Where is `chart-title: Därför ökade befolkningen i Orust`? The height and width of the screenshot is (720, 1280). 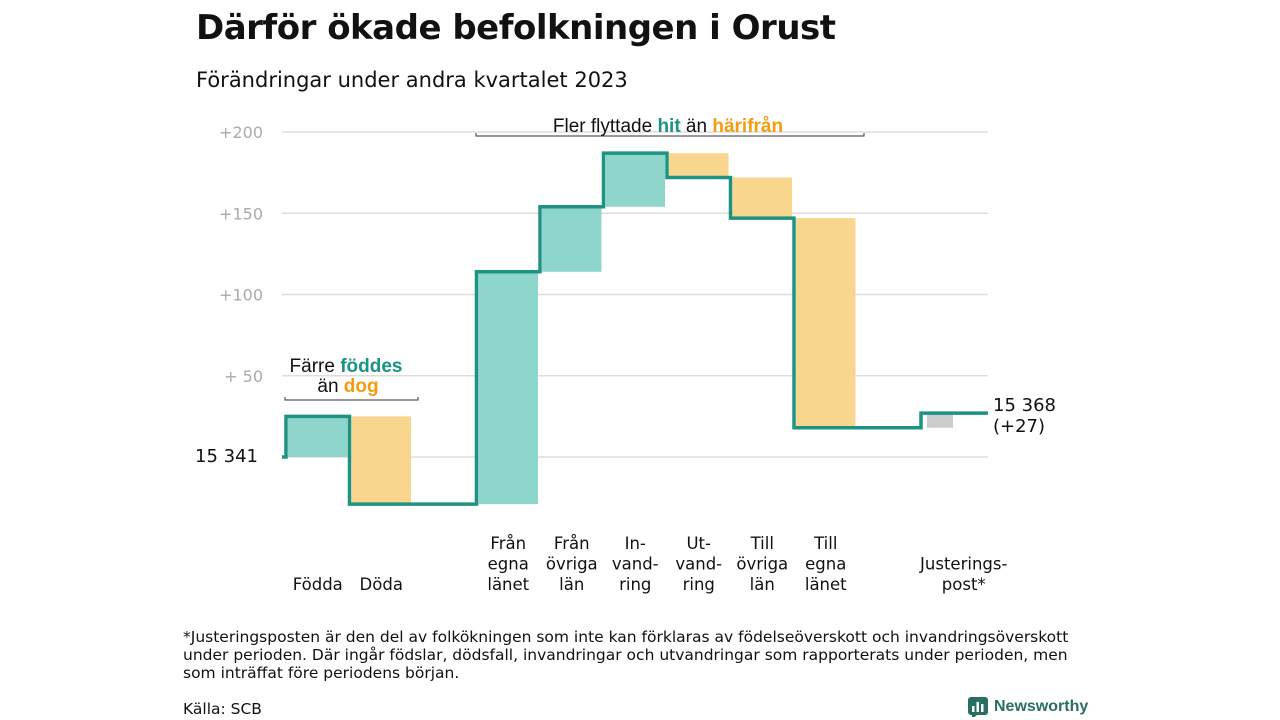
chart-title: Därför ökade befolkningen i Orust is located at coordinates (516, 28).